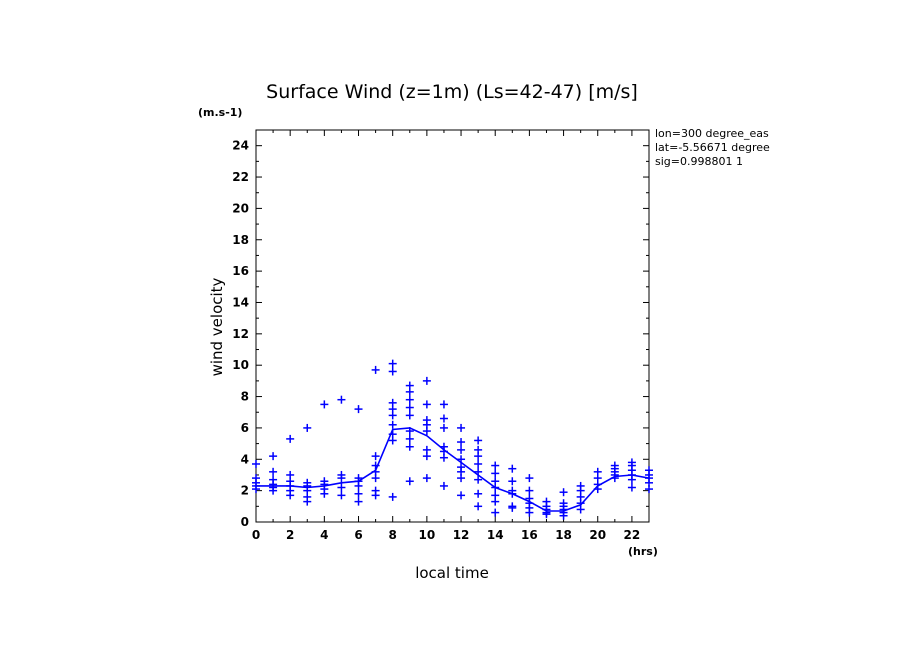 This screenshot has height=654, width=904. I want to click on y-axis-title: wind velocity, so click(217, 326).